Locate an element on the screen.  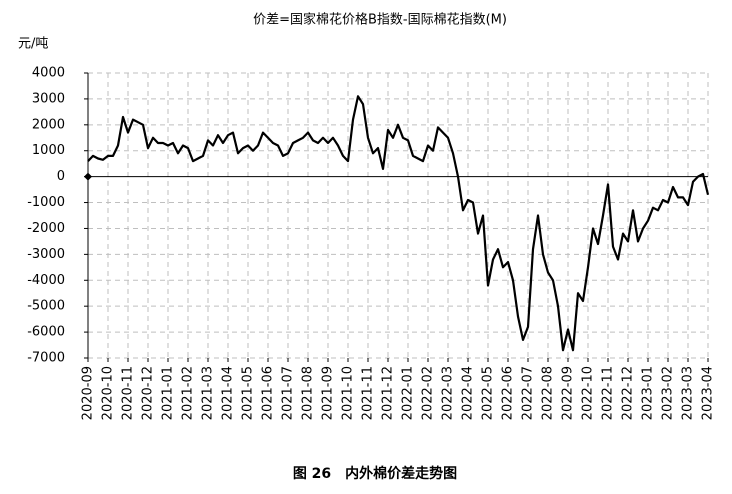
x-tick-label: 2021-07 is located at coordinates (288, 393).